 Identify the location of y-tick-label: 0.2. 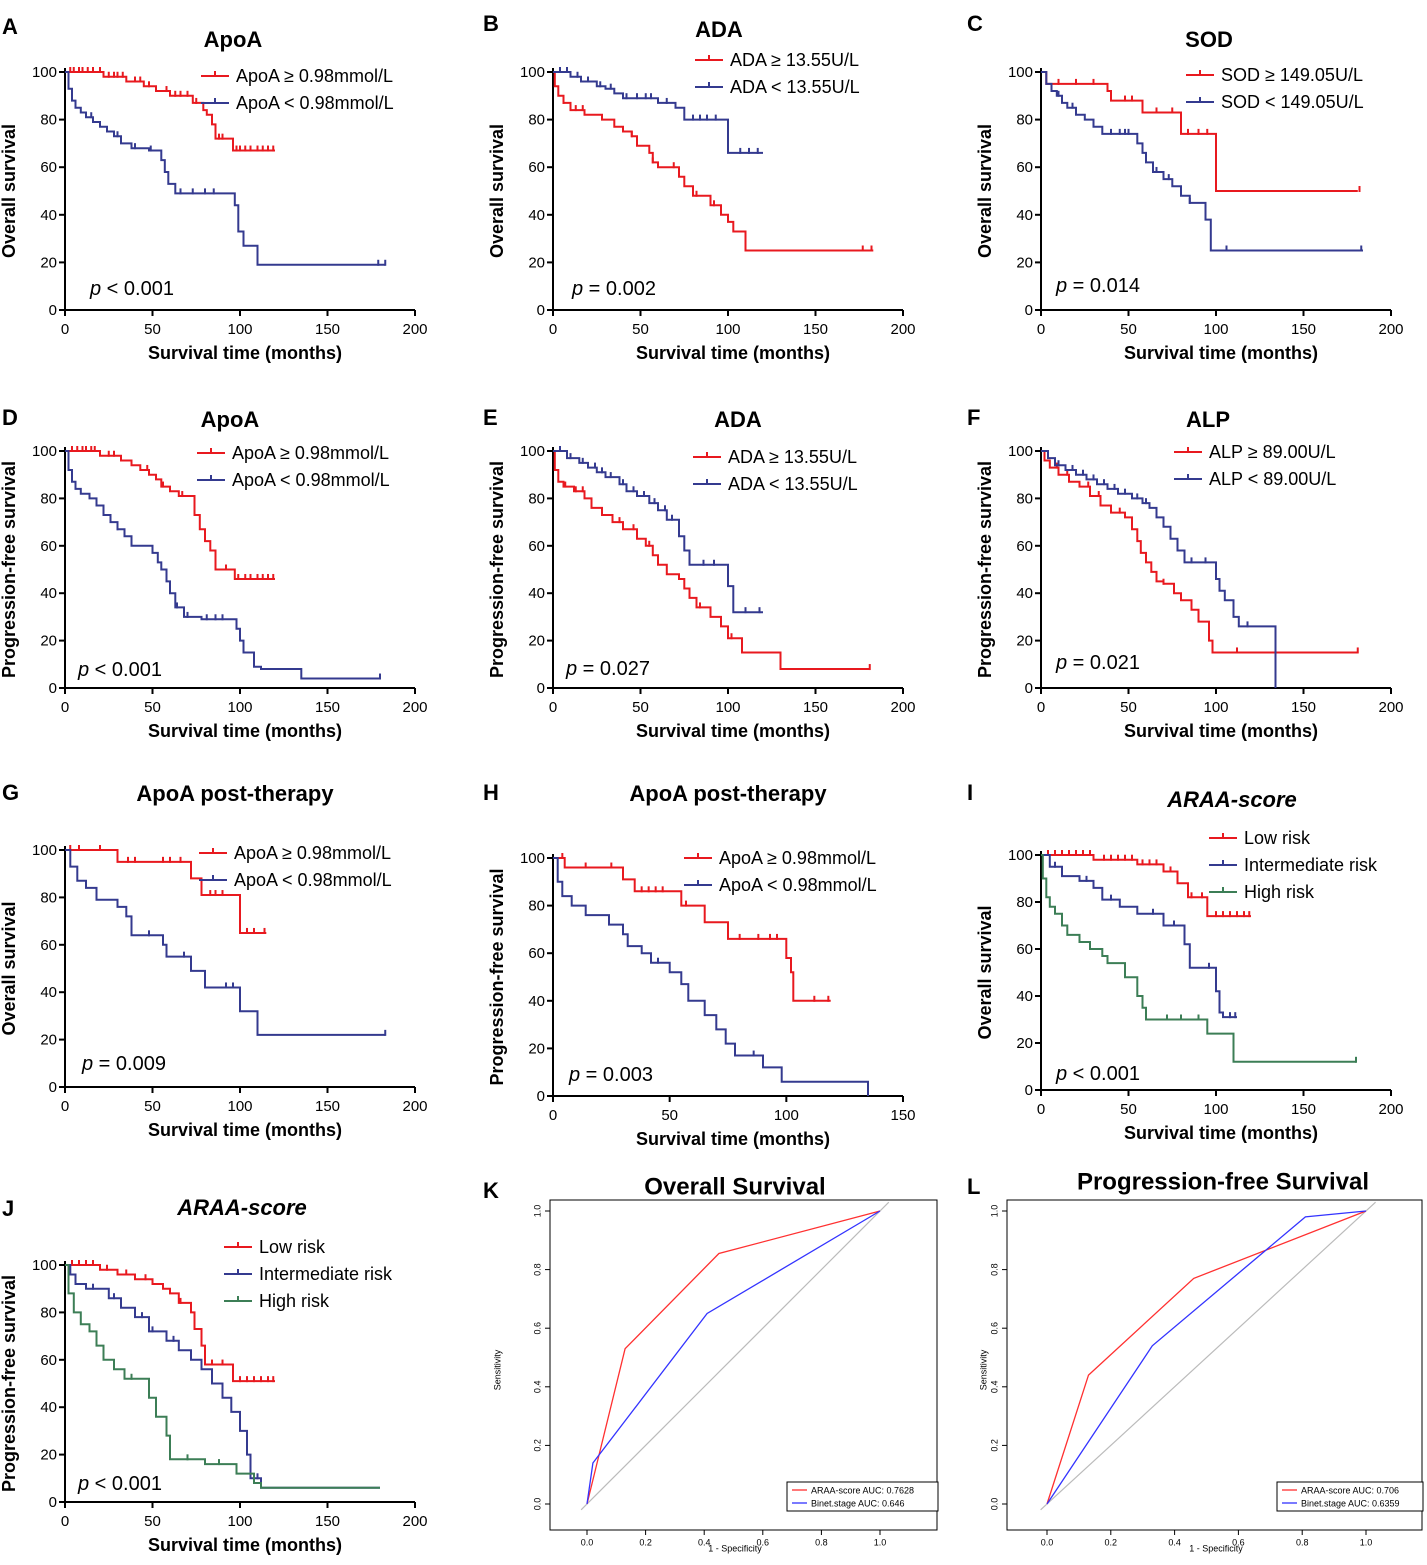
(994, 1445).